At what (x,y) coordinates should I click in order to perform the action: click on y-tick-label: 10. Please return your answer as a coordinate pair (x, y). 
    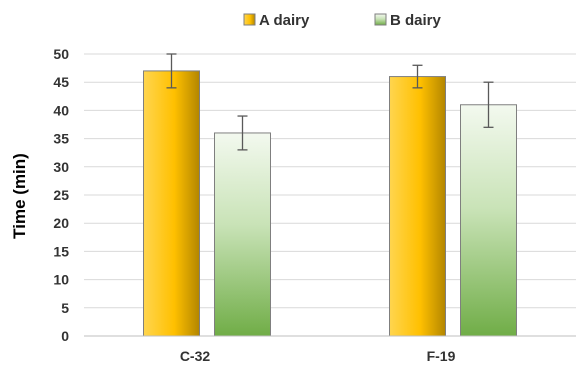
    Looking at the image, I should click on (61, 280).